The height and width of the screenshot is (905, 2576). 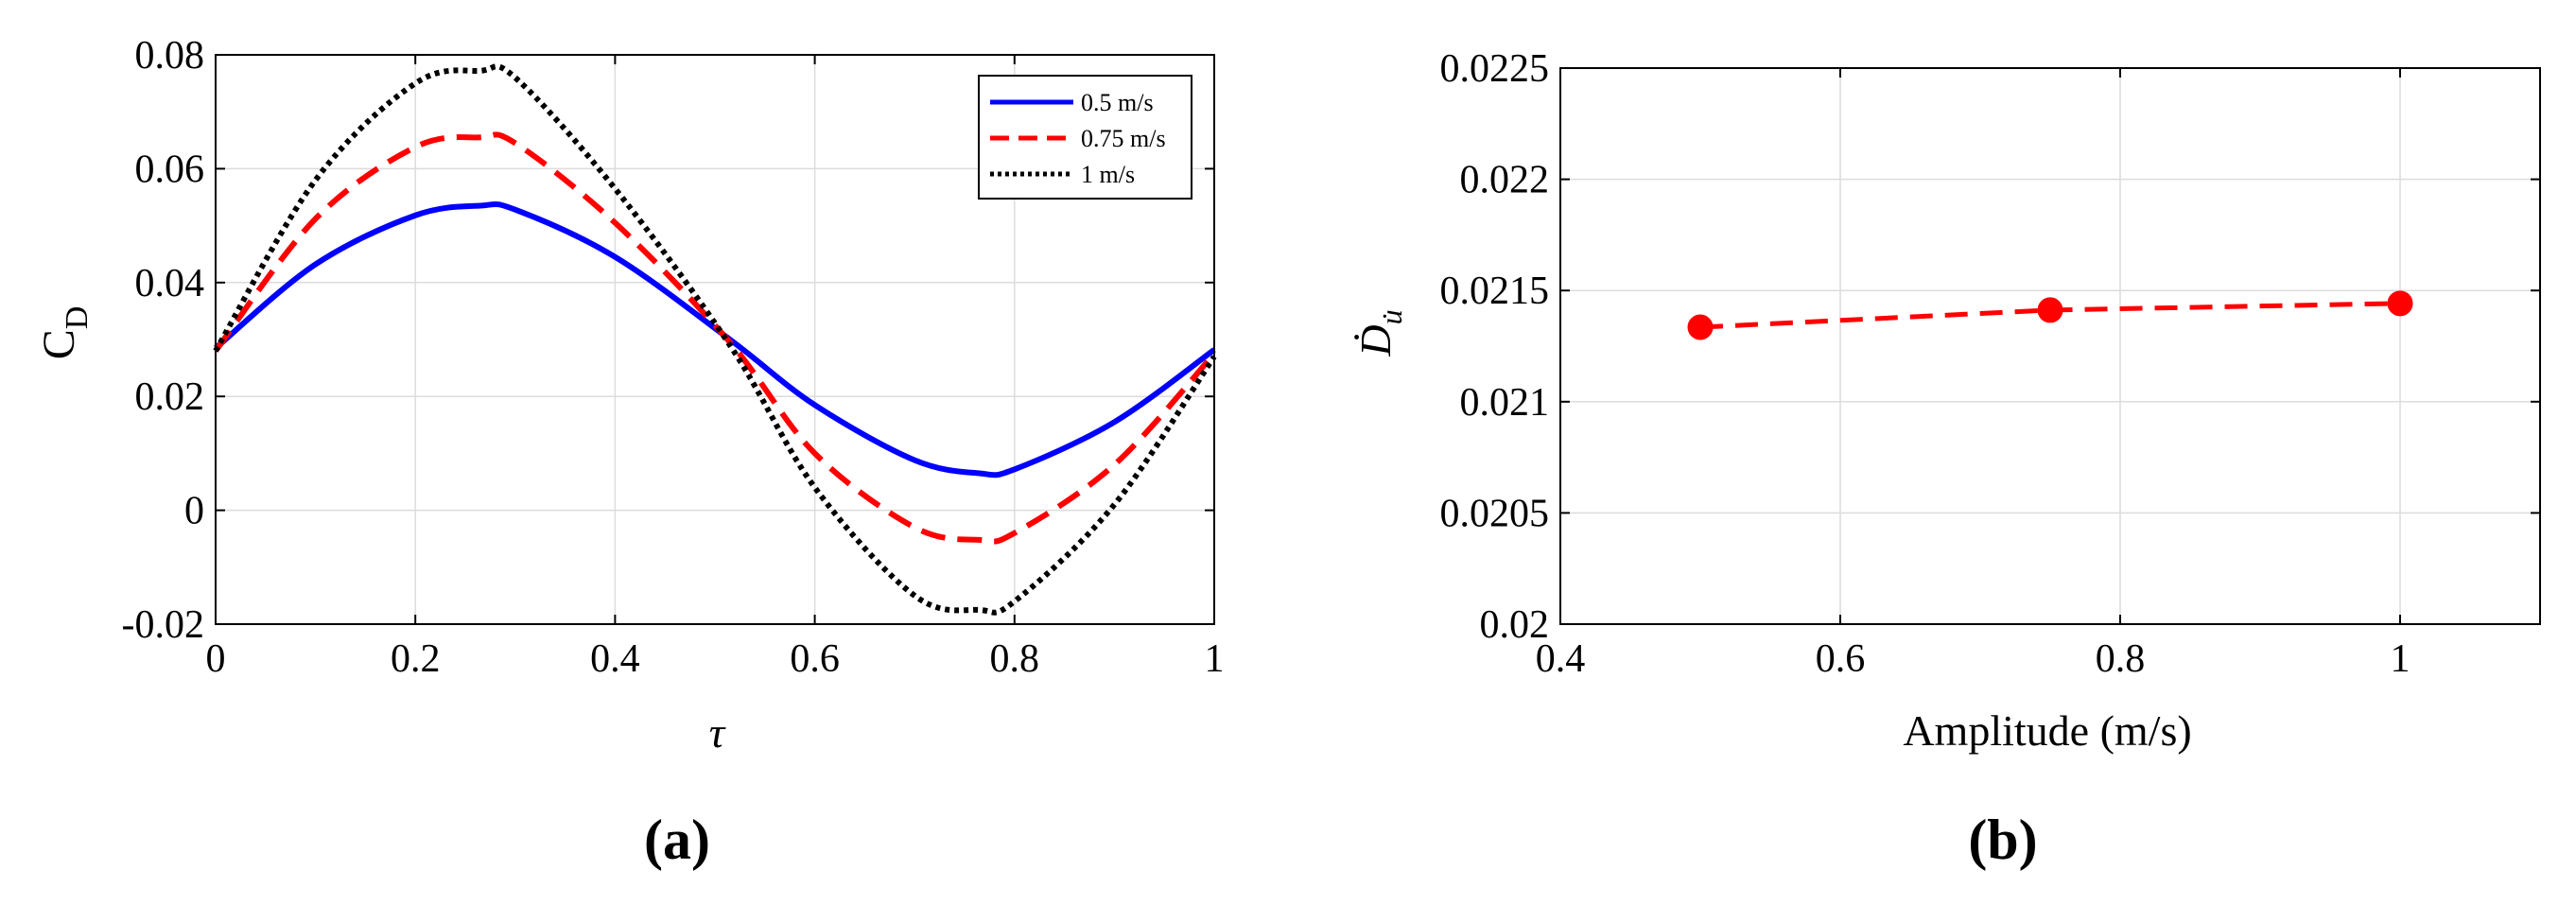 What do you see at coordinates (815, 659) in the screenshot?
I see `panel-a-x-tick-label: 0.6` at bounding box center [815, 659].